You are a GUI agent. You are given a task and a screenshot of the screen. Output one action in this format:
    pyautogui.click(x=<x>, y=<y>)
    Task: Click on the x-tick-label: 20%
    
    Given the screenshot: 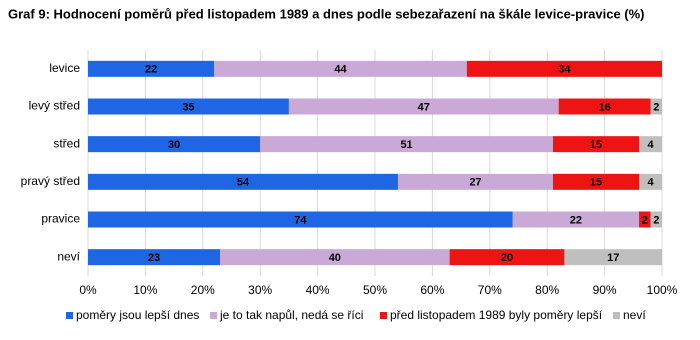 What is the action you would take?
    pyautogui.click(x=203, y=290)
    